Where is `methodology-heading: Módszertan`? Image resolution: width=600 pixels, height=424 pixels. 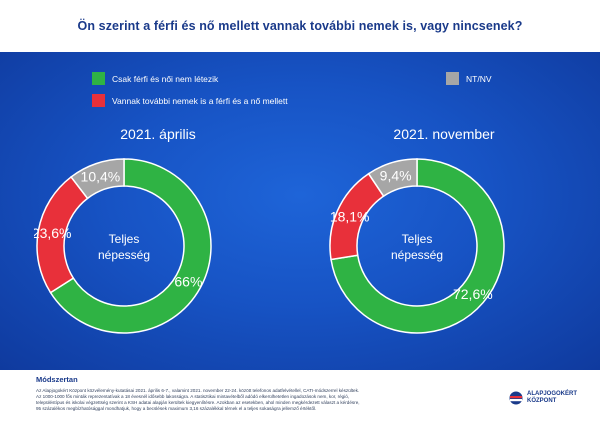 methodology-heading: Módszertan is located at coordinates (57, 379).